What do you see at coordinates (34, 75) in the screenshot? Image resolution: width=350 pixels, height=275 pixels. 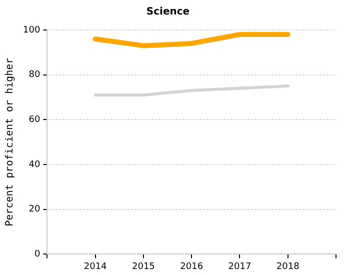 I see `y-tick-label: 80` at bounding box center [34, 75].